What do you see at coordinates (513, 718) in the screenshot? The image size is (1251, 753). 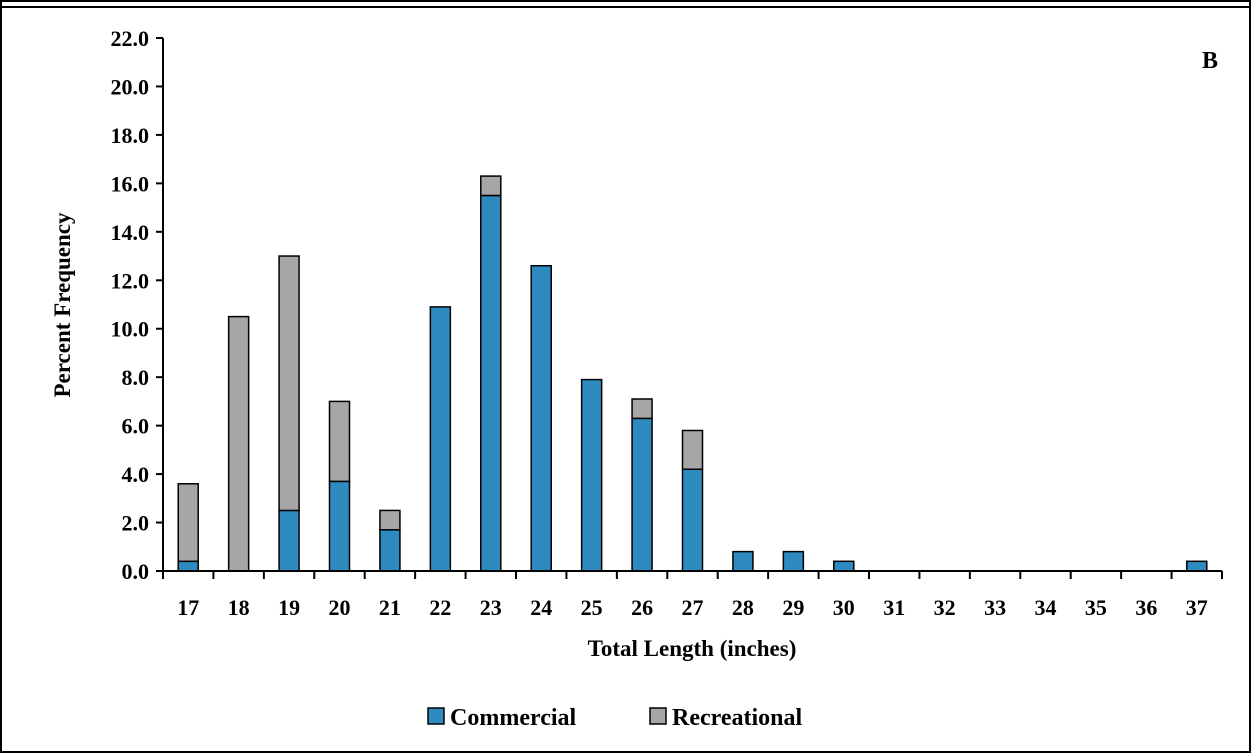 I see `legend-label-commercial: Commercial` at bounding box center [513, 718].